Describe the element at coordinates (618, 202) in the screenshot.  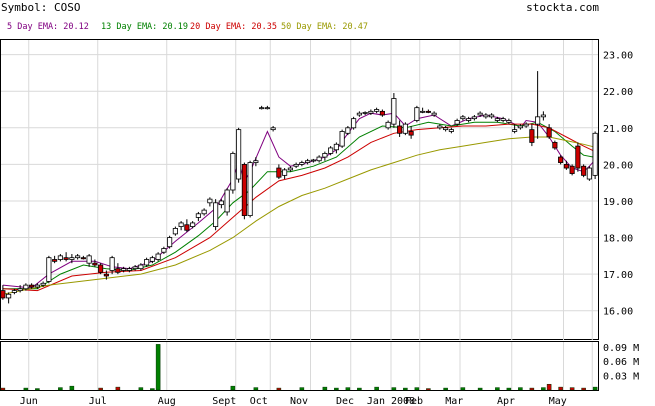
I see `price-tick-label: 19.00` at that location.